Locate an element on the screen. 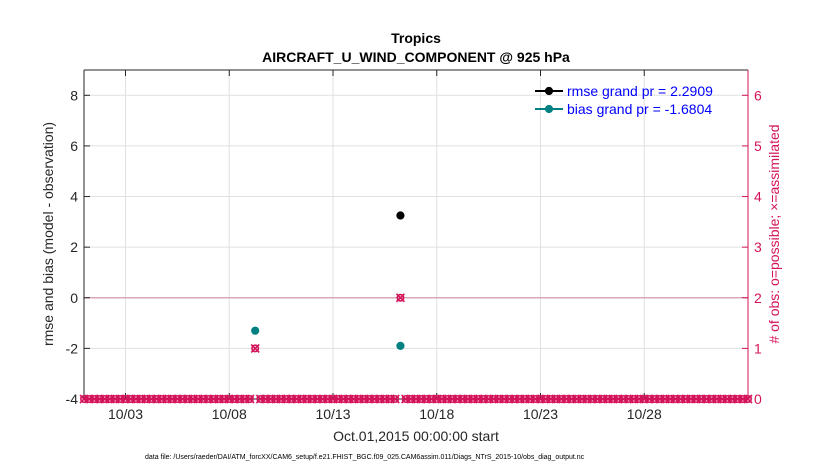 The height and width of the screenshot is (470, 830). obs-count-zero-marker-cross-b is located at coordinates (250, 399).